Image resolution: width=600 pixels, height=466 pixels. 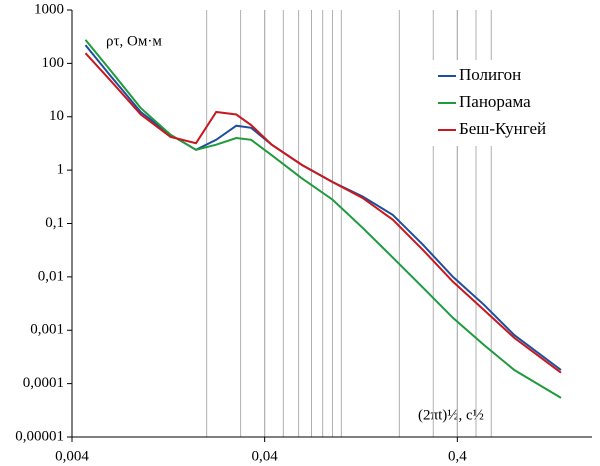 What do you see at coordinates (490, 74) in the screenshot?
I see `legend-label: Полигон` at bounding box center [490, 74].